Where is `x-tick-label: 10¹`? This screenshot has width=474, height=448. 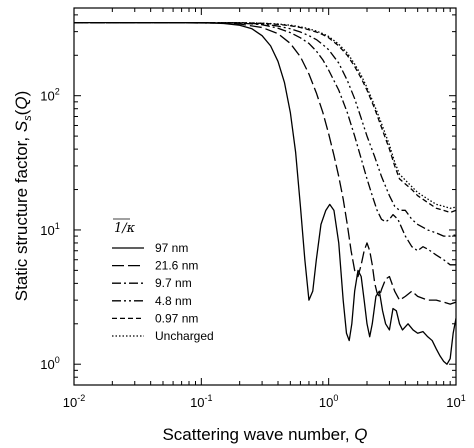
x-tick-label: 10¹ is located at coordinates (455, 401).